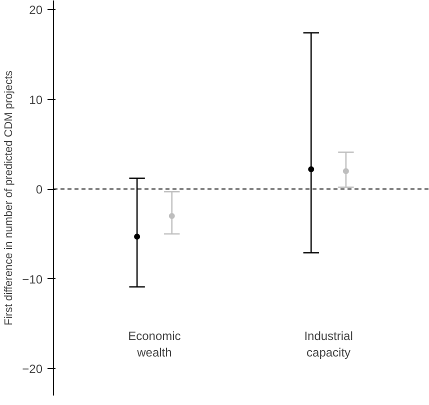 This screenshot has height=405, width=429. Describe the element at coordinates (36, 99) in the screenshot. I see `y-tick-label: 10` at that location.